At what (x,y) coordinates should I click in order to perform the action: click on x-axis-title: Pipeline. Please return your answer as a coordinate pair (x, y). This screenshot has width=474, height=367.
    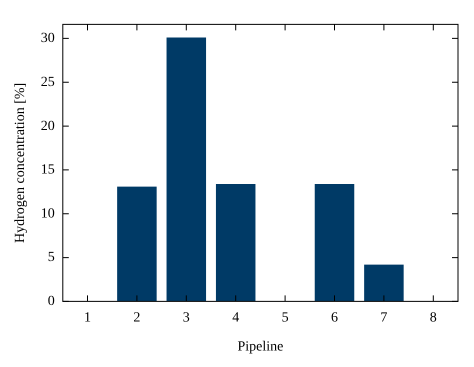
    Looking at the image, I should click on (260, 346).